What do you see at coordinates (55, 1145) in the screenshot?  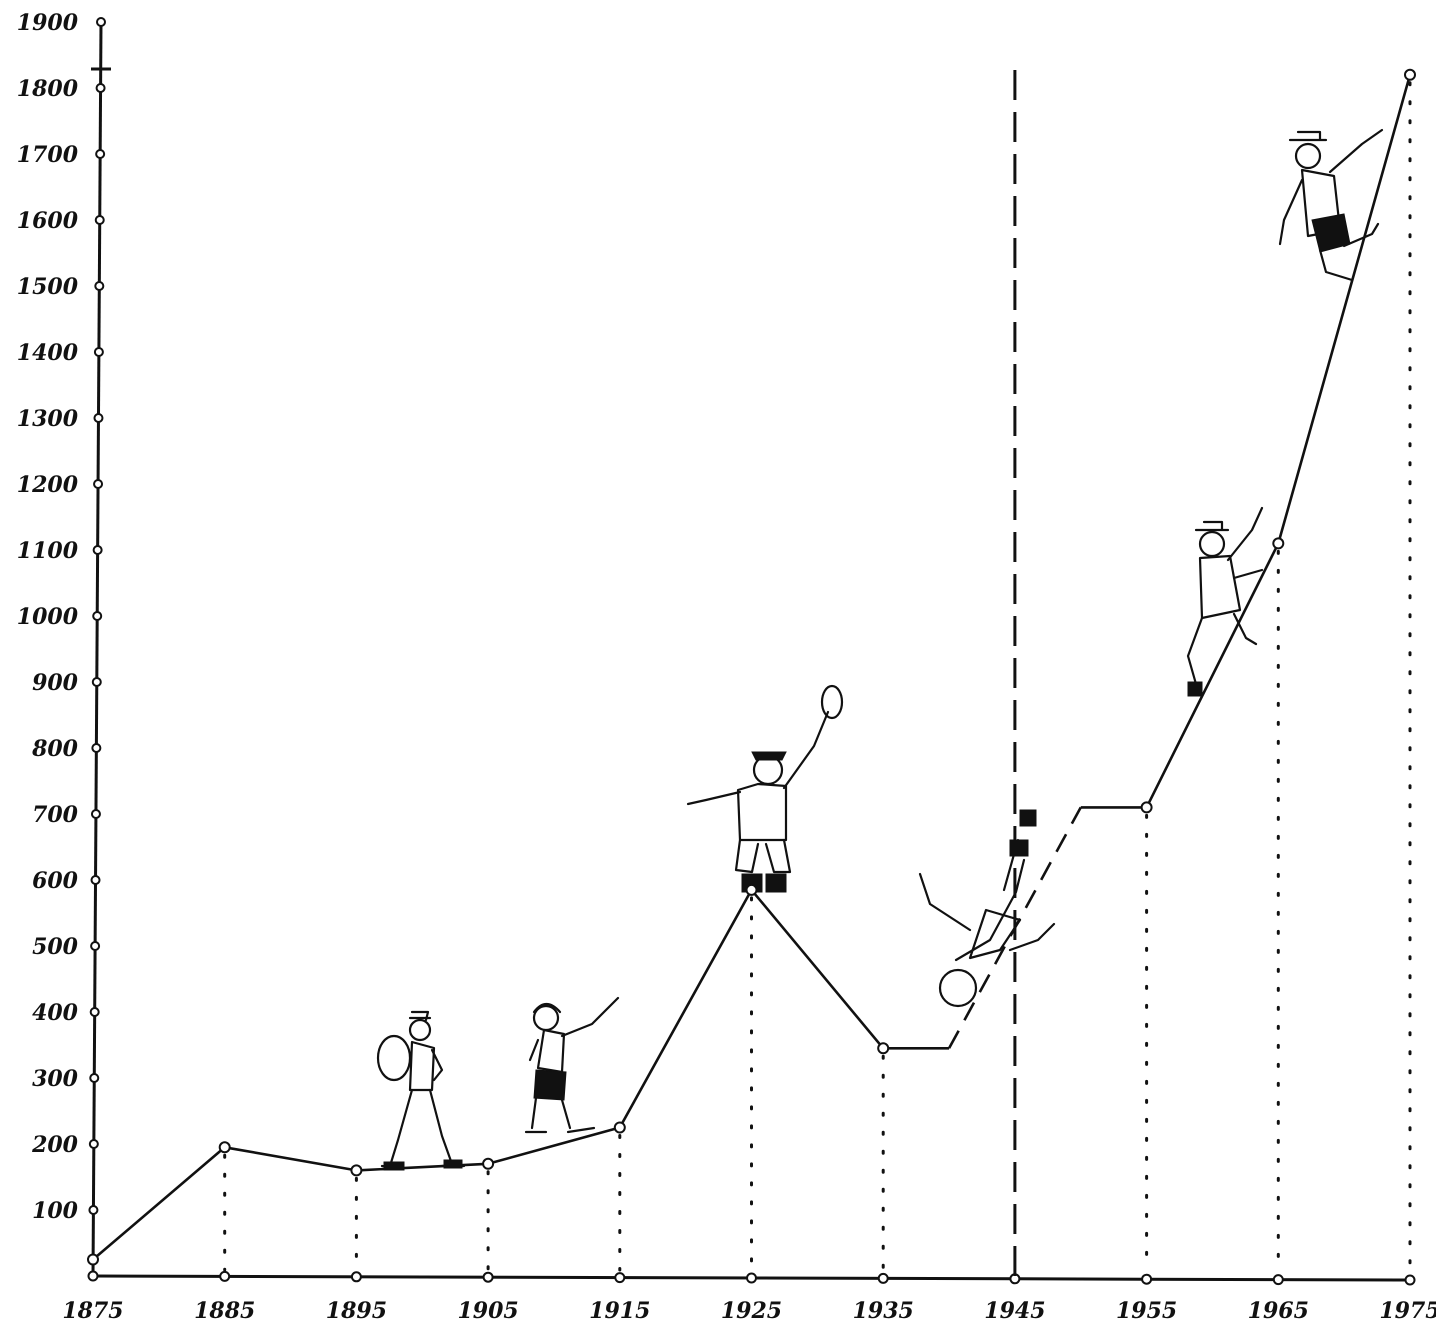 I see `y-tick-label: 200` at bounding box center [55, 1145].